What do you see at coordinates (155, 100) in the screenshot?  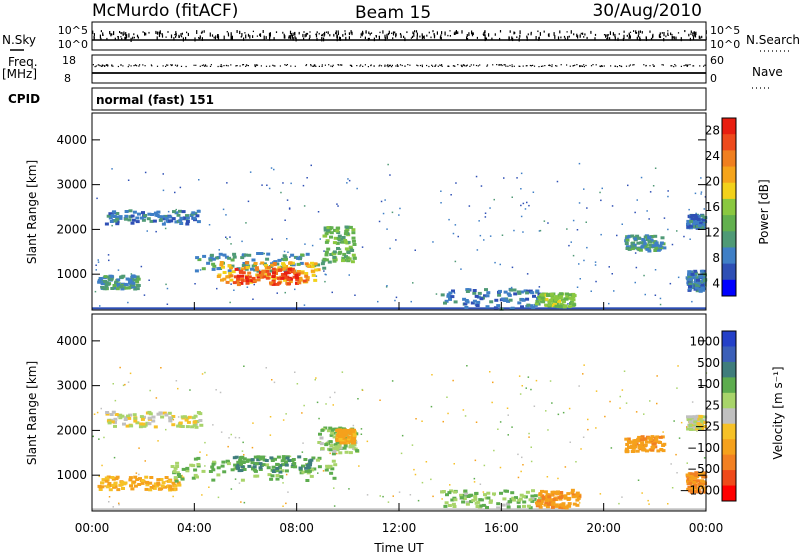 I see `cpid-value: normal (fast) 151` at bounding box center [155, 100].